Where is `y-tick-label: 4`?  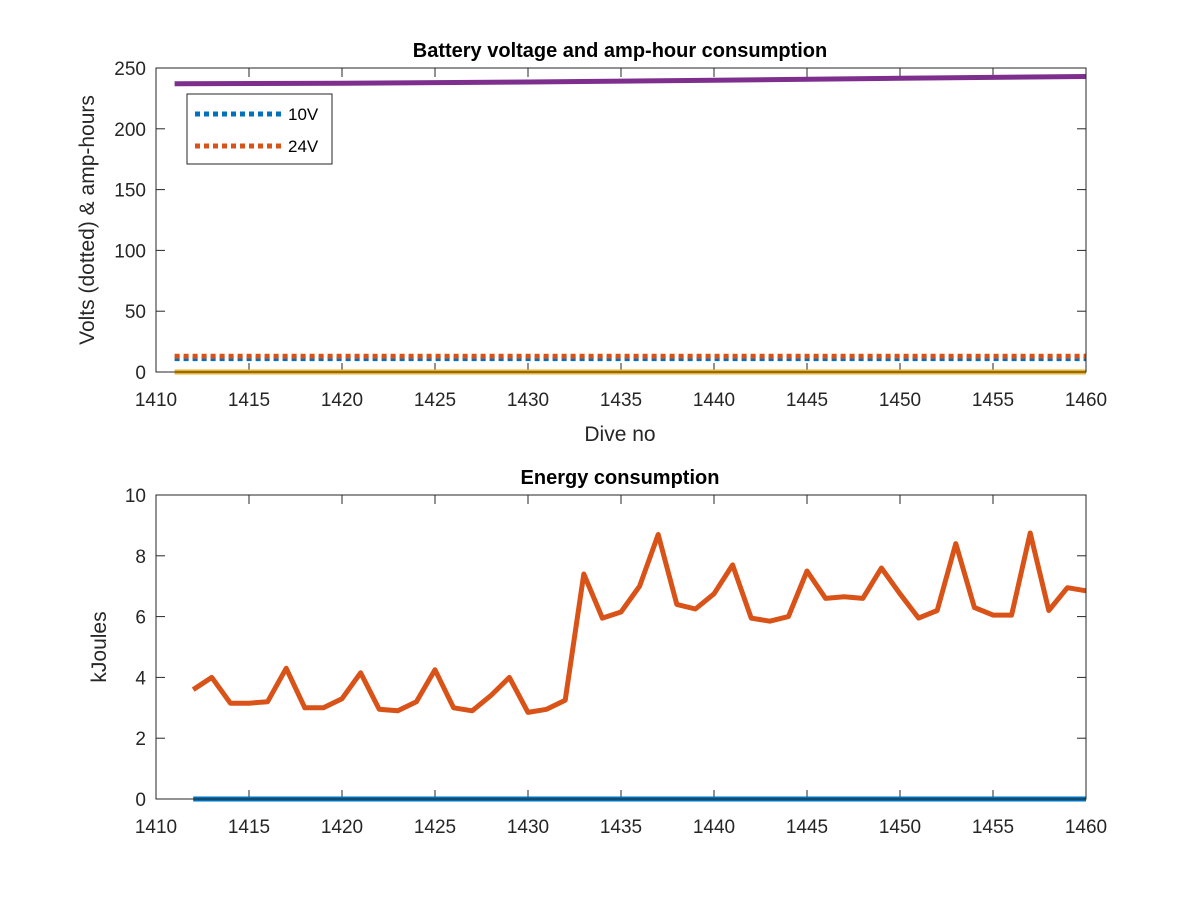 y-tick-label: 4 is located at coordinates (140, 678).